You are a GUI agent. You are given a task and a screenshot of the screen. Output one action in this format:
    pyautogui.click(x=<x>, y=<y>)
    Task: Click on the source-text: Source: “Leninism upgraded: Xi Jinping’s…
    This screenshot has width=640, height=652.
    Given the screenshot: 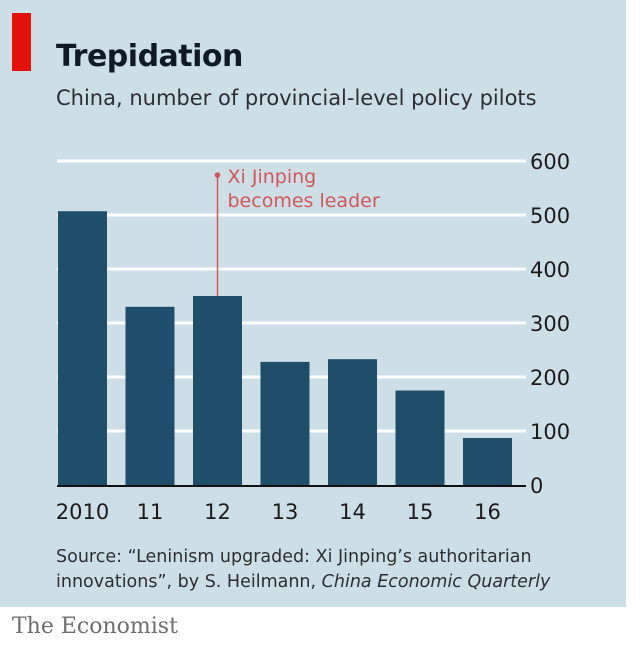 What is the action you would take?
    pyautogui.click(x=294, y=569)
    